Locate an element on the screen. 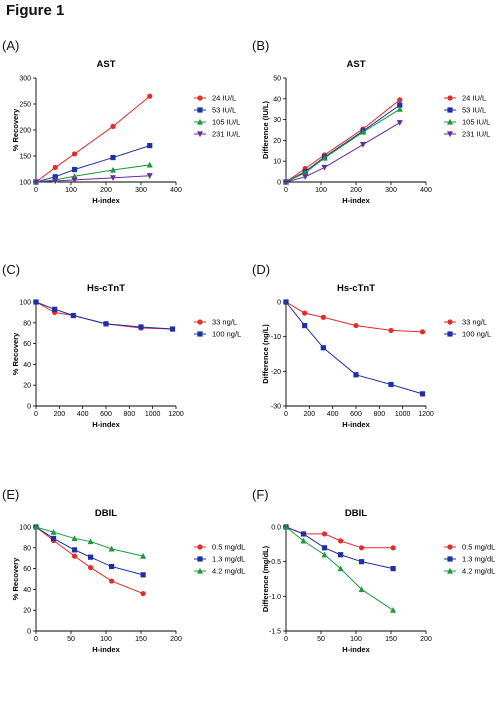 The image size is (500, 723). y-tick-label: 30 is located at coordinates (277, 120).